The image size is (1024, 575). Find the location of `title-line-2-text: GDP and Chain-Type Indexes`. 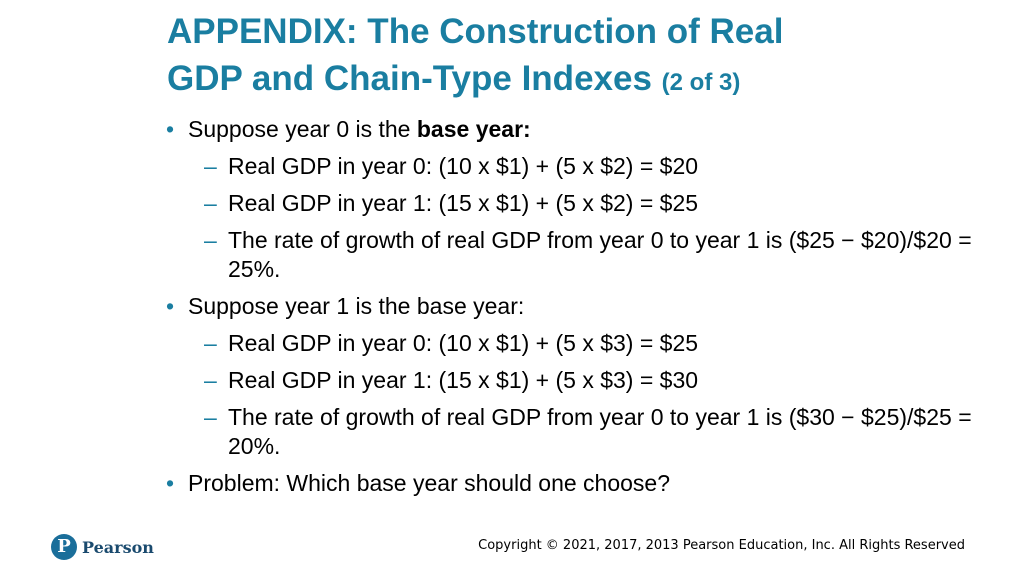

title-line-2-text: GDP and Chain-Type Indexes is located at coordinates (409, 78).